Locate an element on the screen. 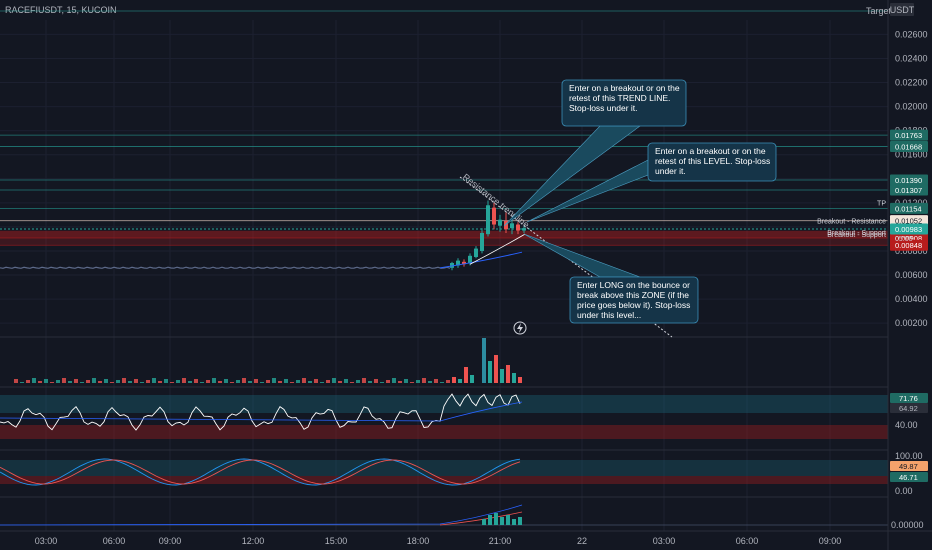 The width and height of the screenshot is (932, 550). price-tick: 0.00400 is located at coordinates (911, 299).